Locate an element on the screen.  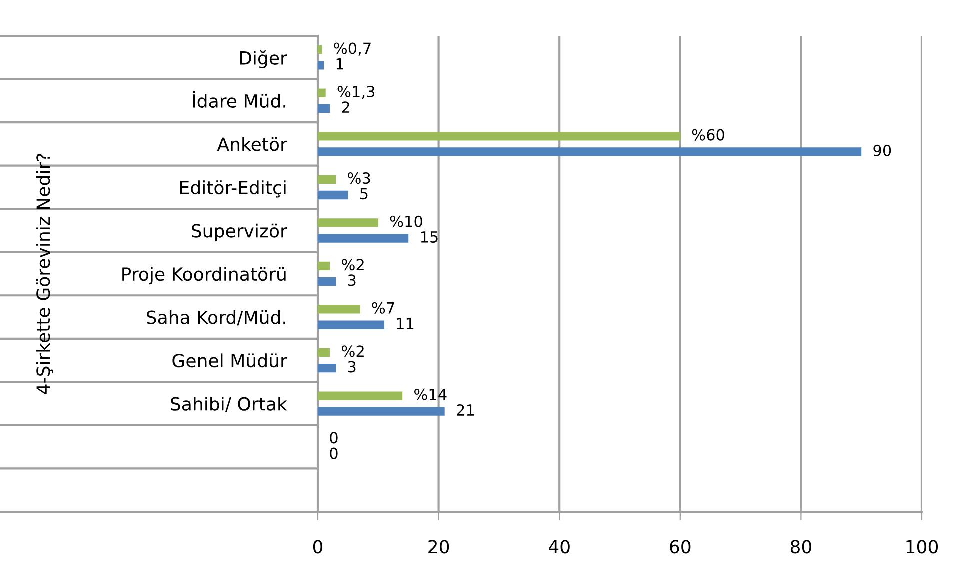
data-label: %60 is located at coordinates (708, 135).